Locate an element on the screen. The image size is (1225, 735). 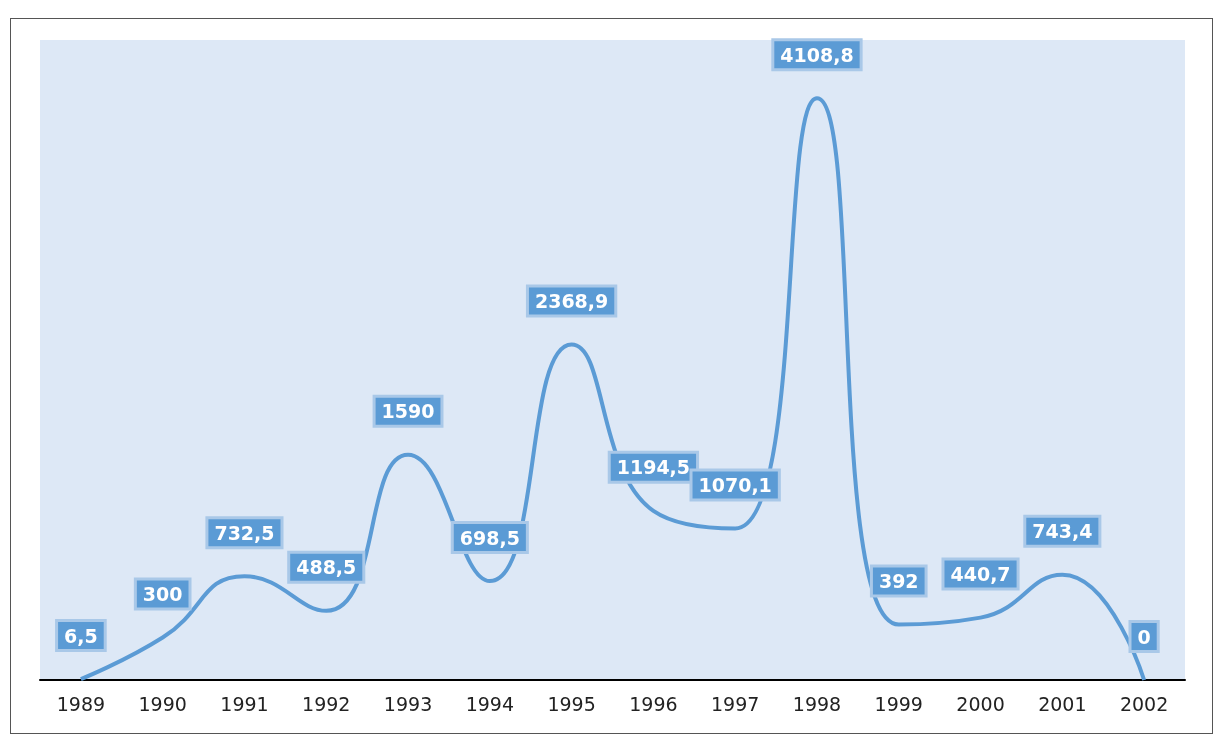
x-tick-label: 2001 is located at coordinates (1062, 703).